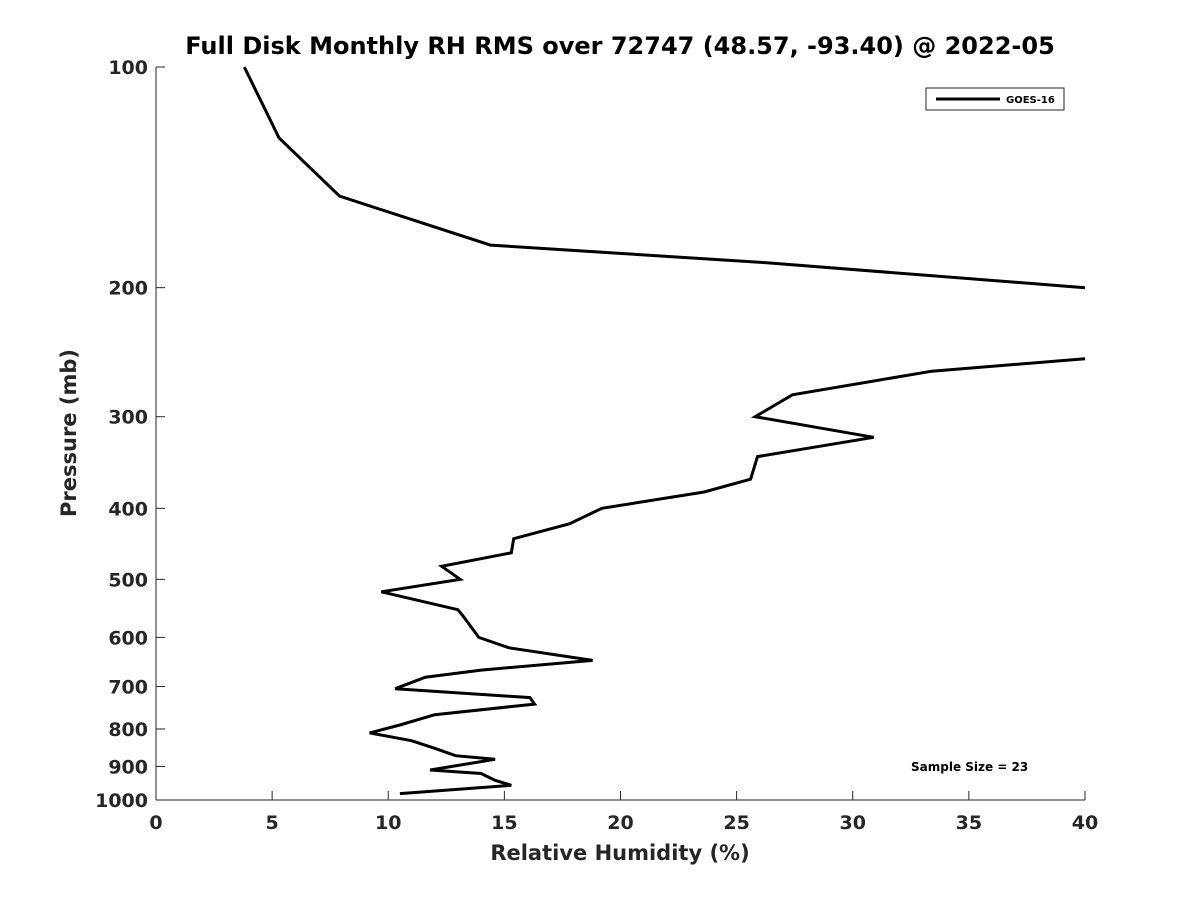 The width and height of the screenshot is (1200, 900). What do you see at coordinates (736, 823) in the screenshot?
I see `x-tick-label: 25` at bounding box center [736, 823].